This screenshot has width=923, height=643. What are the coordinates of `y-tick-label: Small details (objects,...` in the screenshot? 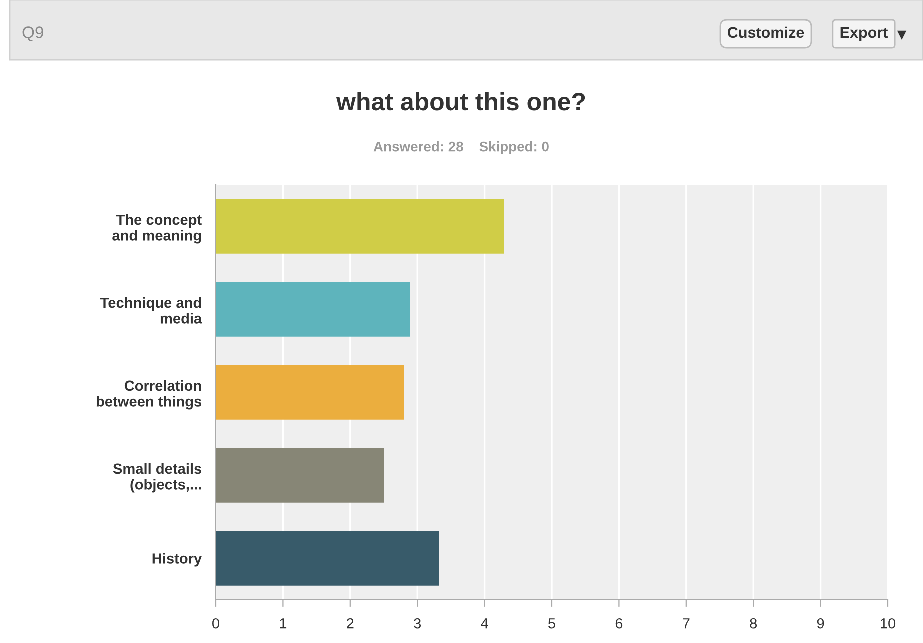 It's located at (157, 478).